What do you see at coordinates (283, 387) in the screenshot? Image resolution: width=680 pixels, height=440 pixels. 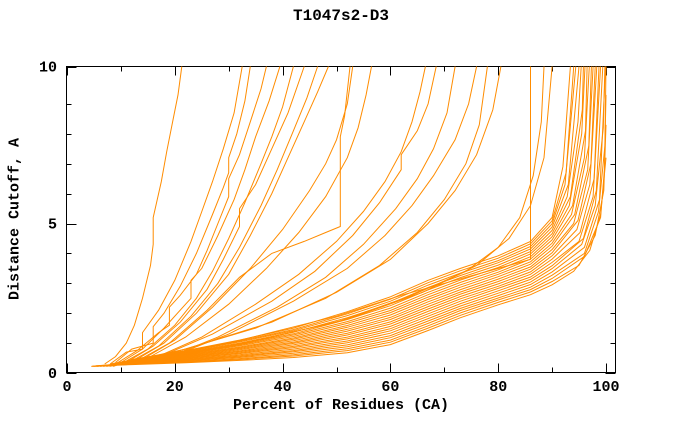 I see `x-tick-label: 40` at bounding box center [283, 387].